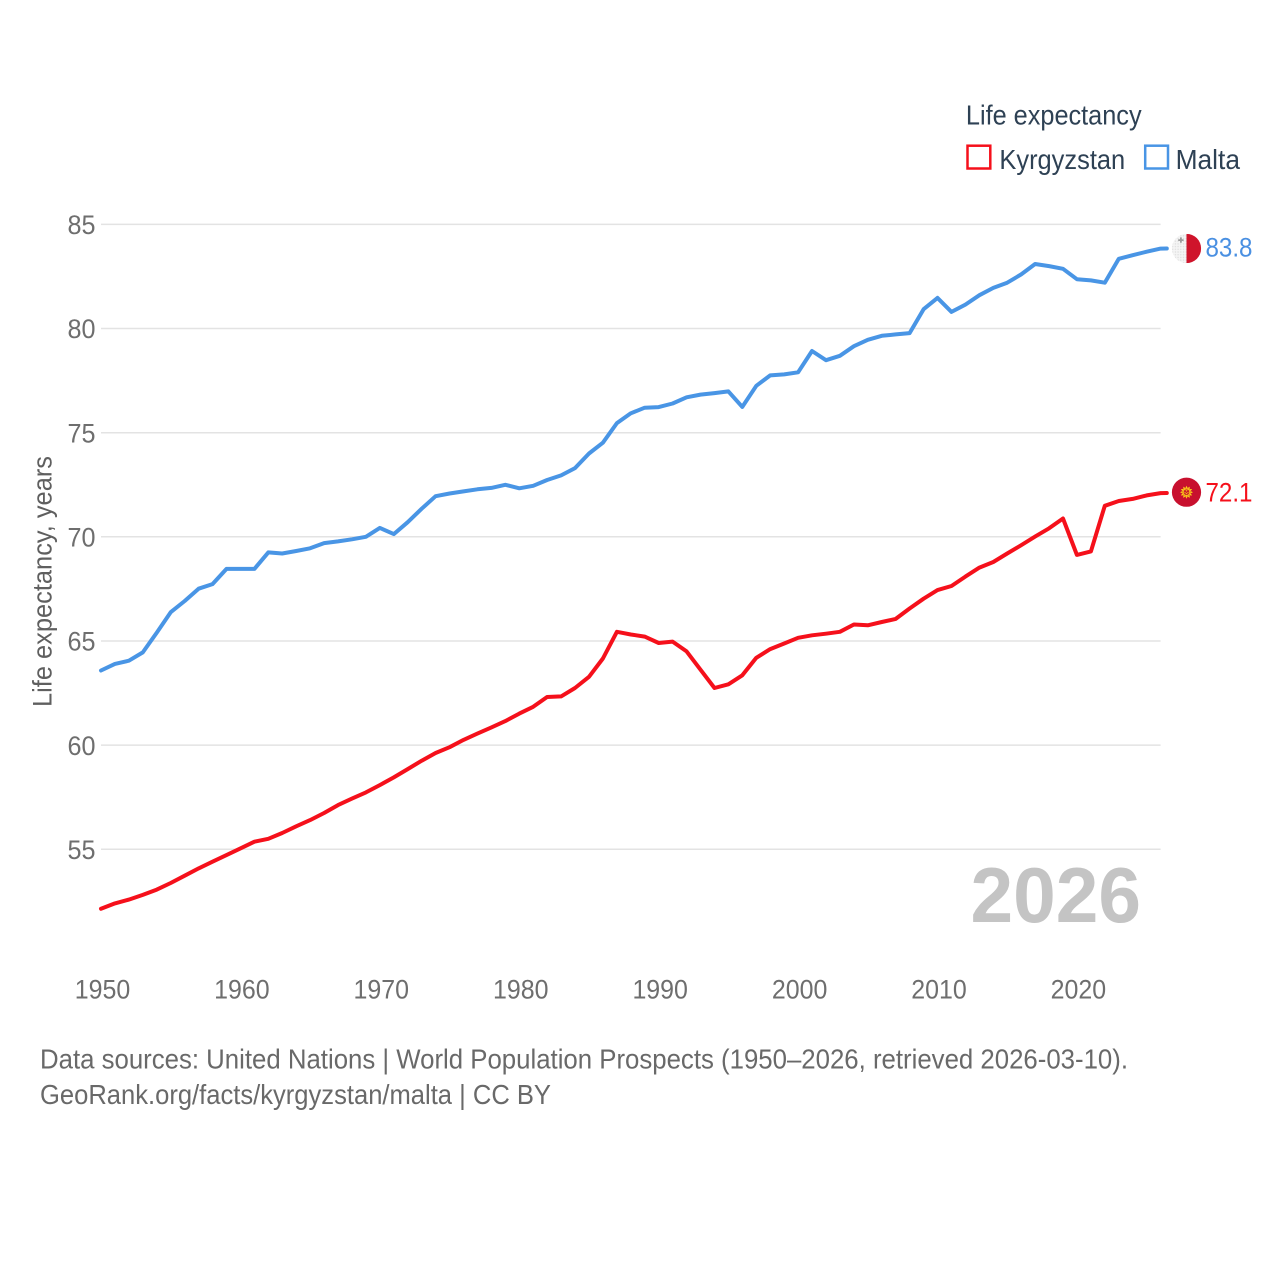  Describe the element at coordinates (1208, 159) in the screenshot. I see `svg-text: Malta` at that location.